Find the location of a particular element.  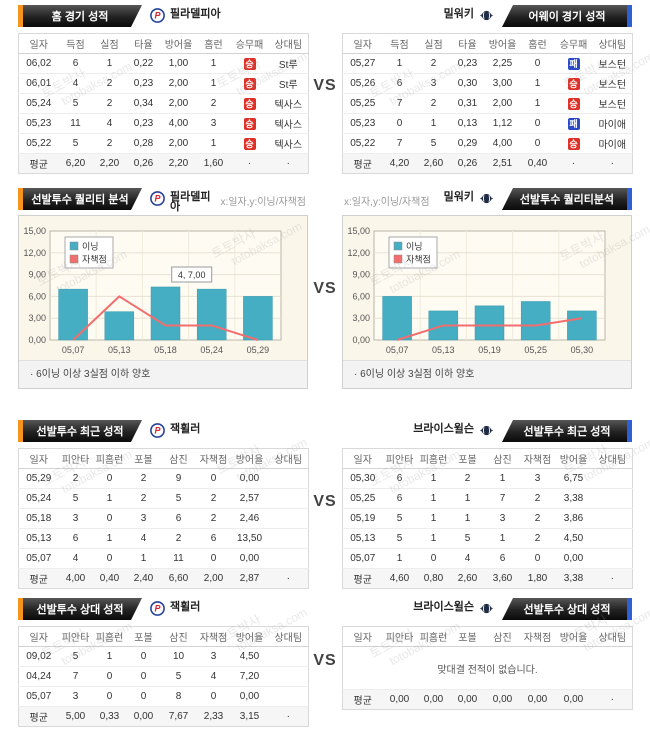

header-quality-right: x:일자,y:이닝/자책점 밀워키 선발투수 퀄리티분석 is located at coordinates (487, 199).